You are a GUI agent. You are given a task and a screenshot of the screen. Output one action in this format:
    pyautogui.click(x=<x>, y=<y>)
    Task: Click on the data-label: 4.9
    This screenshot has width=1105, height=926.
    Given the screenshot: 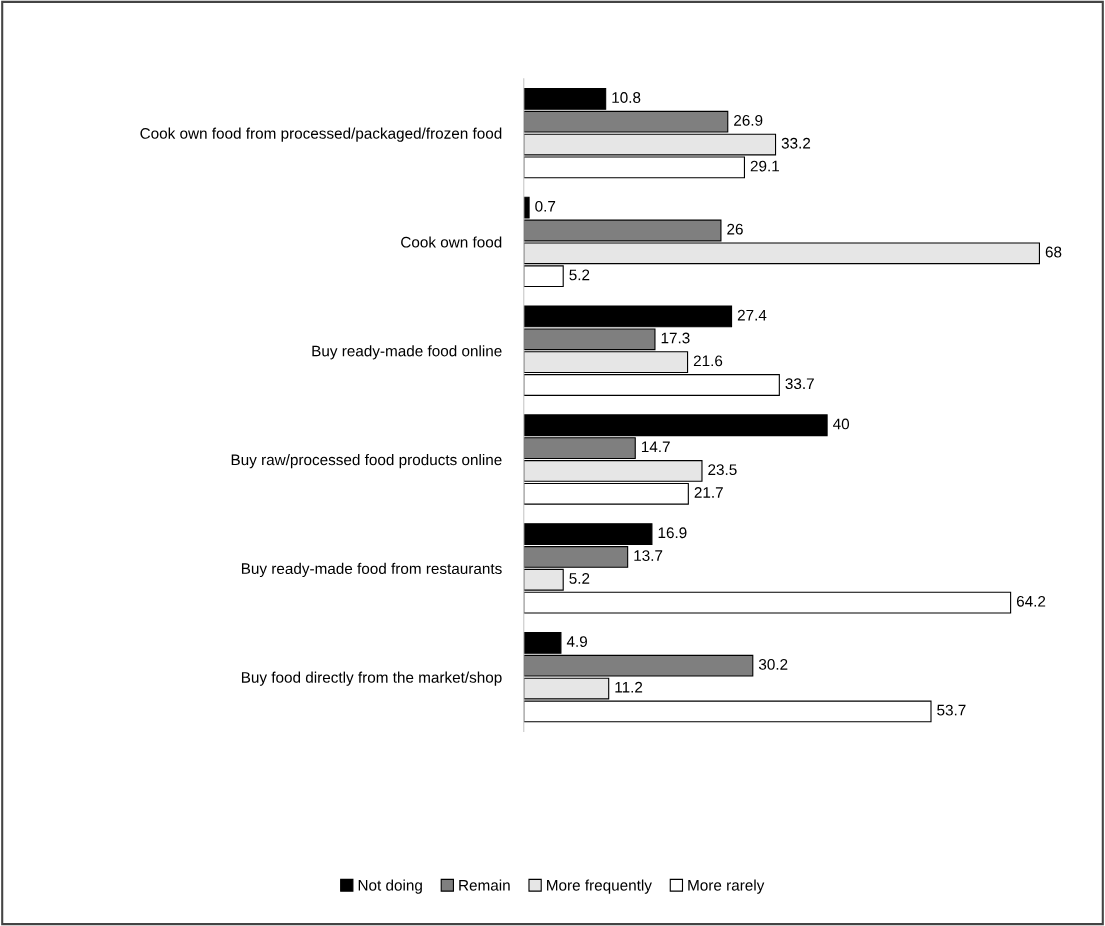 What is the action you would take?
    pyautogui.click(x=576, y=641)
    